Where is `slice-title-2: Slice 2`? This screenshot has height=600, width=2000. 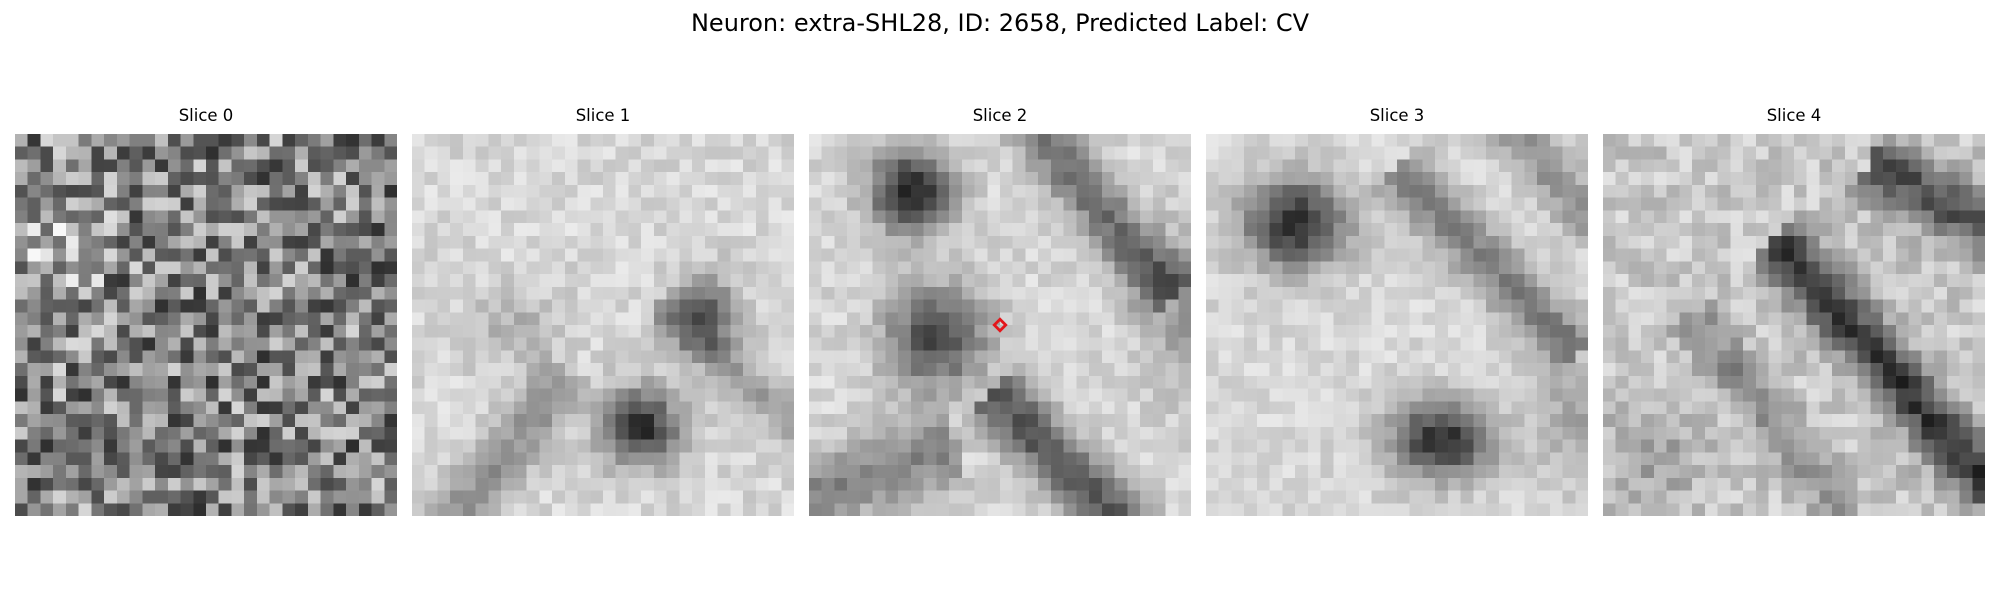 slice-title-2: Slice 2 is located at coordinates (1000, 115).